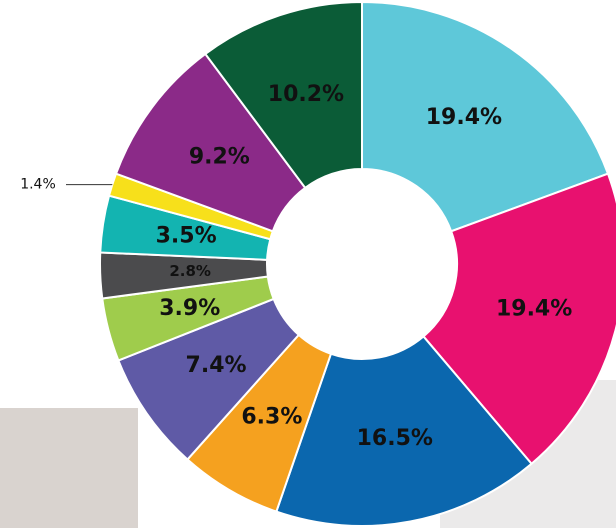  What do you see at coordinates (186, 236) in the screenshot?
I see `data-label: 3.5%` at bounding box center [186, 236].